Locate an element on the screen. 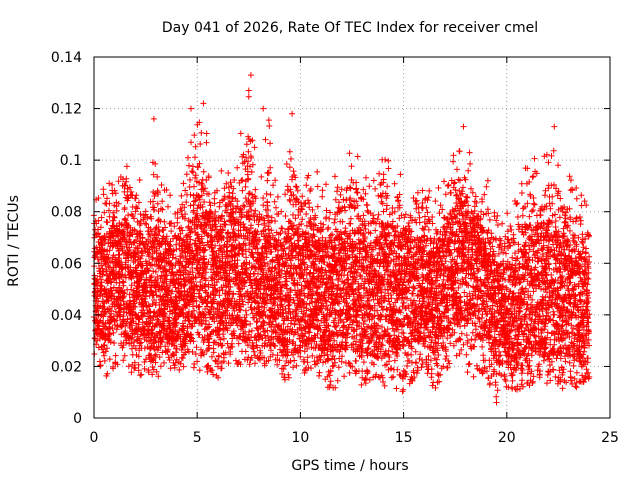  x-tick-label: 20 is located at coordinates (507, 438).